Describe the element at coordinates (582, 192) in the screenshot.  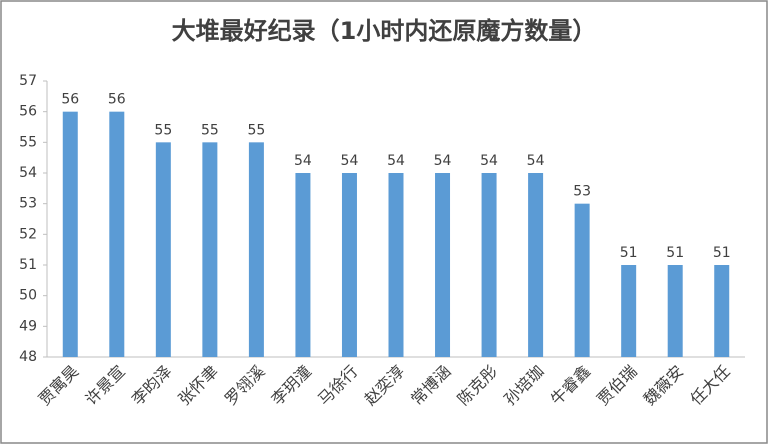
I see `value-label: 53` at that location.